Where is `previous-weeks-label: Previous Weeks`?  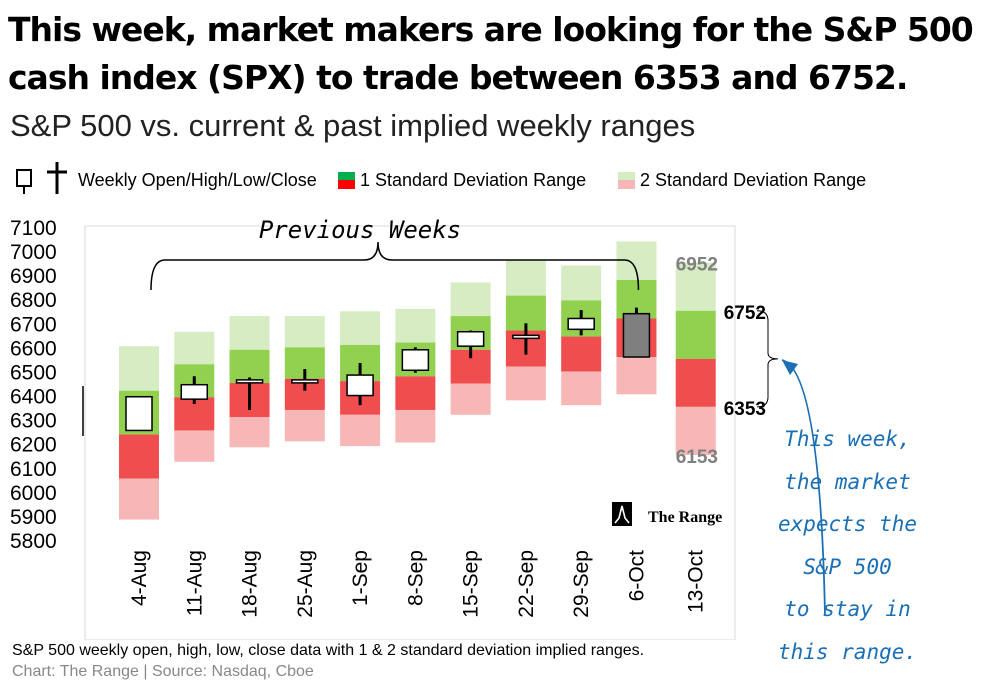
previous-weeks-label: Previous Weeks is located at coordinates (360, 230).